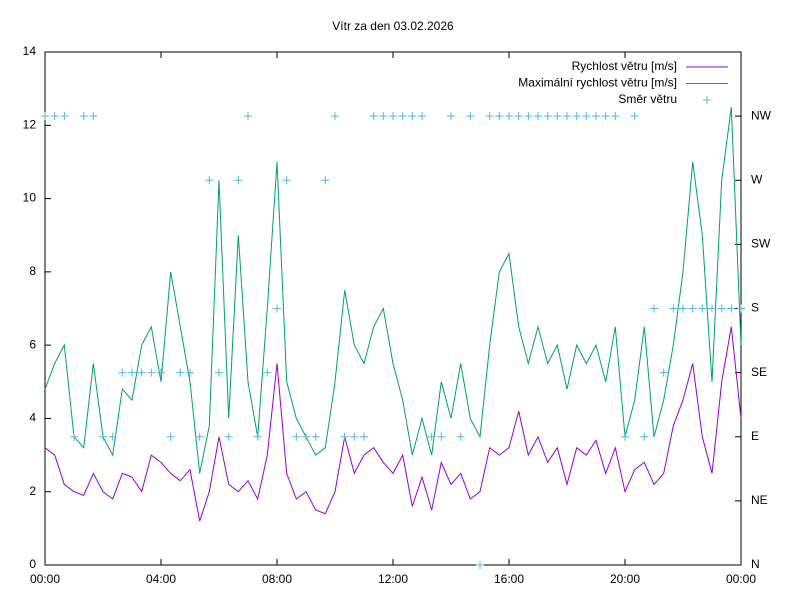 The image size is (800, 600). What do you see at coordinates (624, 66) in the screenshot?
I see `legend-label: Rychlost větru [m/s]` at bounding box center [624, 66].